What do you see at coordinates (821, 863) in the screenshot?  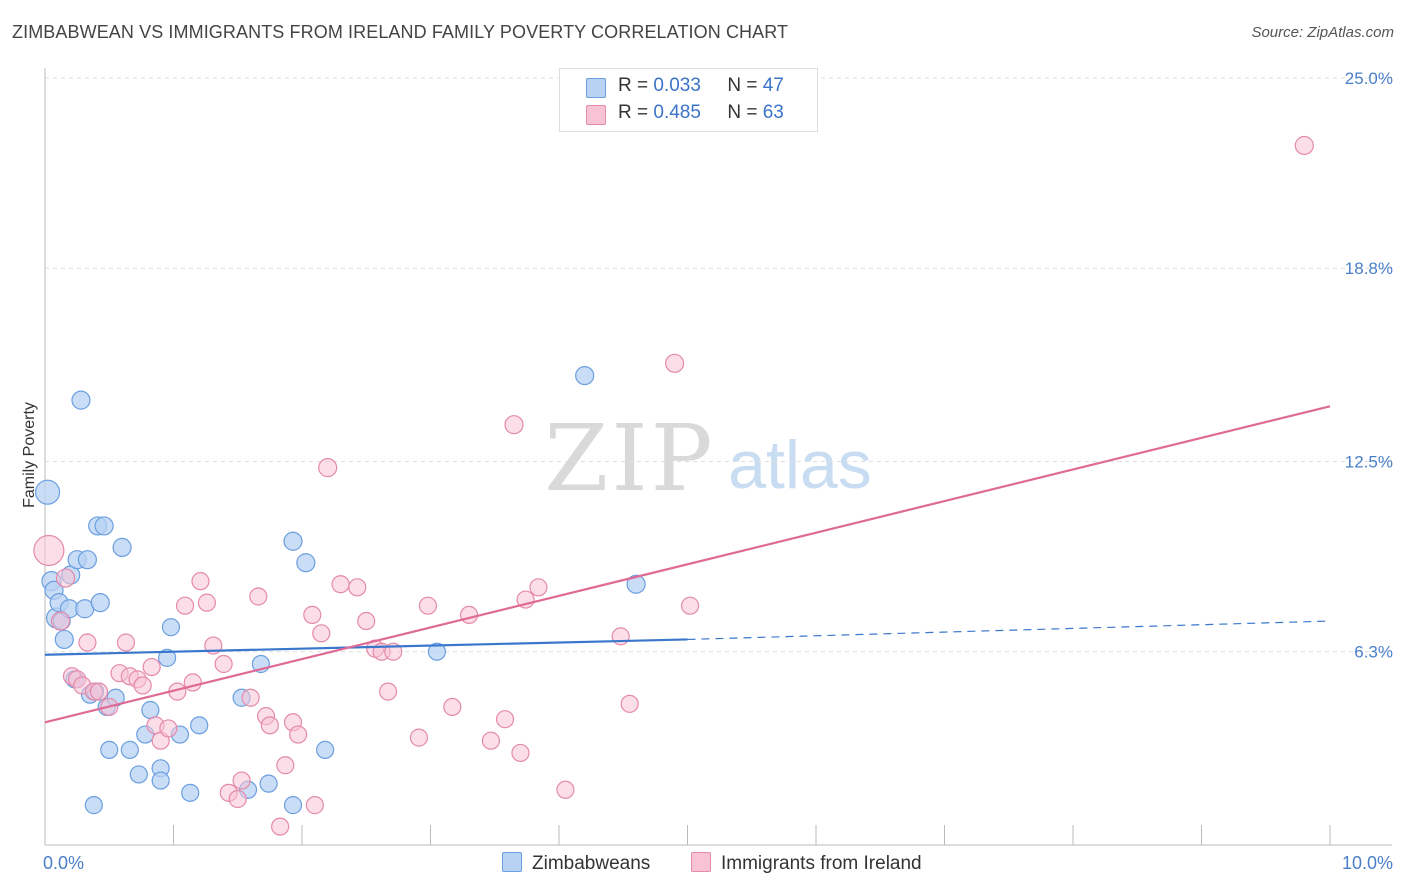 I see `bottom-legend-label-b: Immigrants from Ireland` at bounding box center [821, 863].